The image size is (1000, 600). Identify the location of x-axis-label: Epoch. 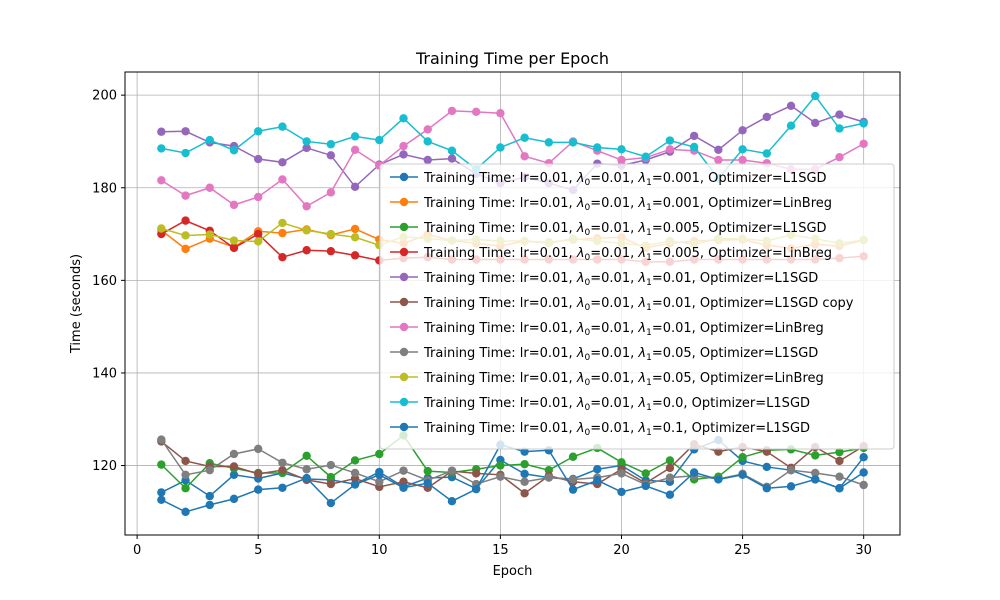
(513, 571).